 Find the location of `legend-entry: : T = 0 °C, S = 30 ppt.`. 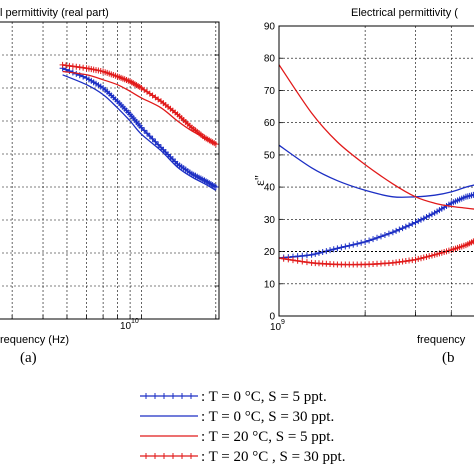

legend-entry: : T = 0 °C, S = 30 ppt. is located at coordinates (237, 417).